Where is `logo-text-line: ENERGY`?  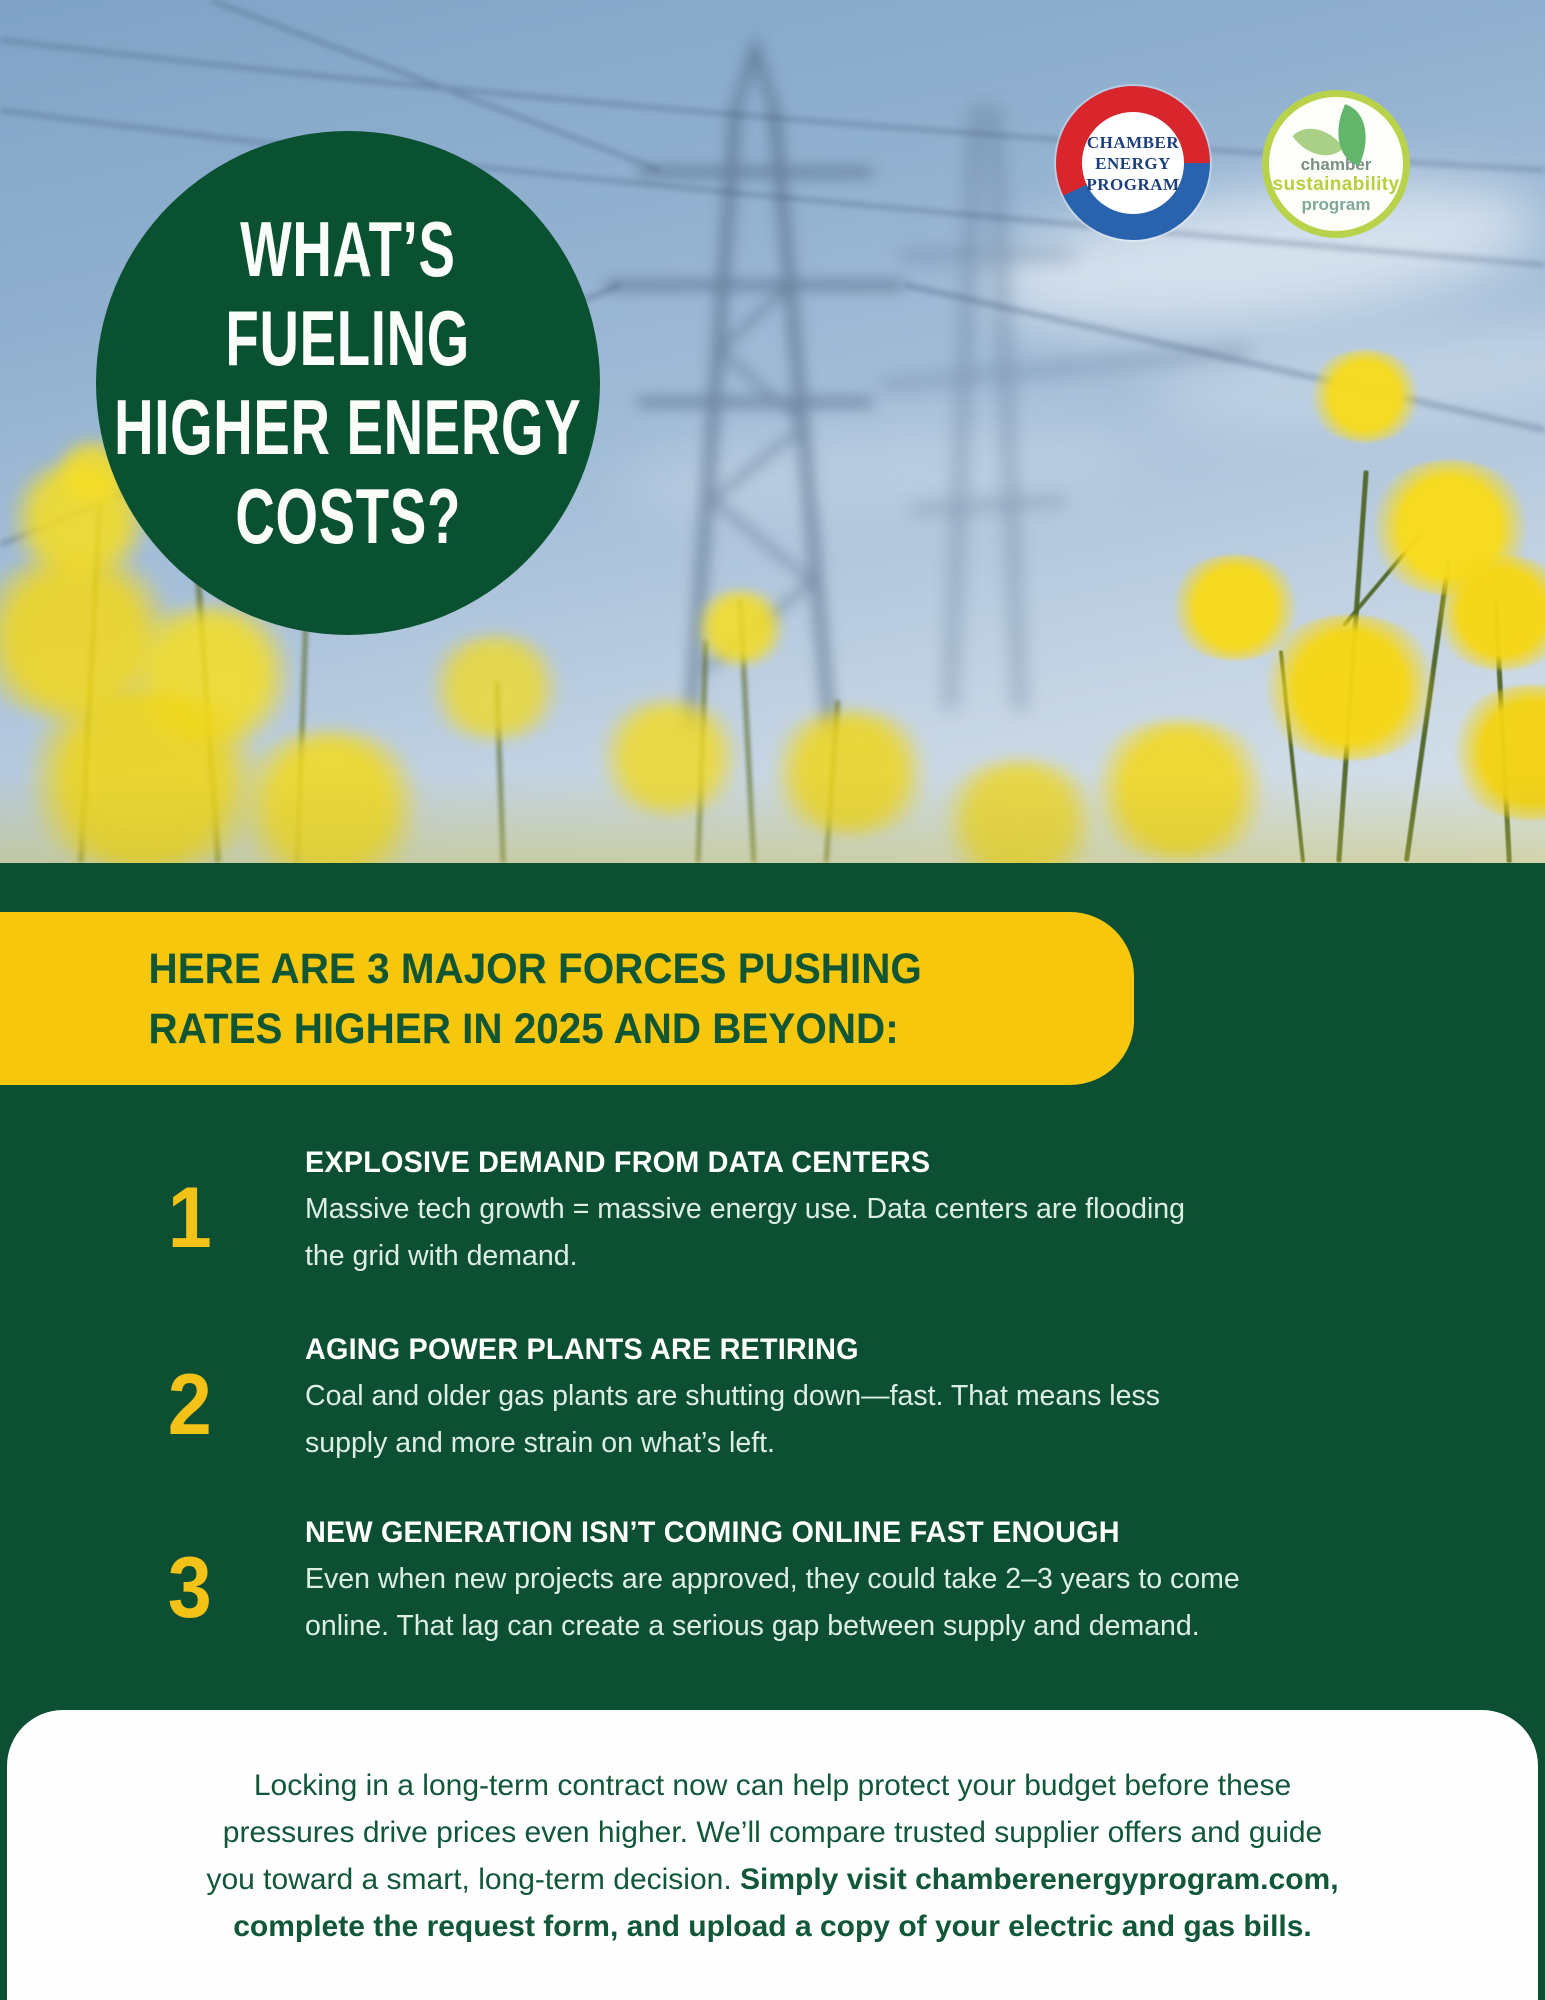 logo-text-line: ENERGY is located at coordinates (1133, 163).